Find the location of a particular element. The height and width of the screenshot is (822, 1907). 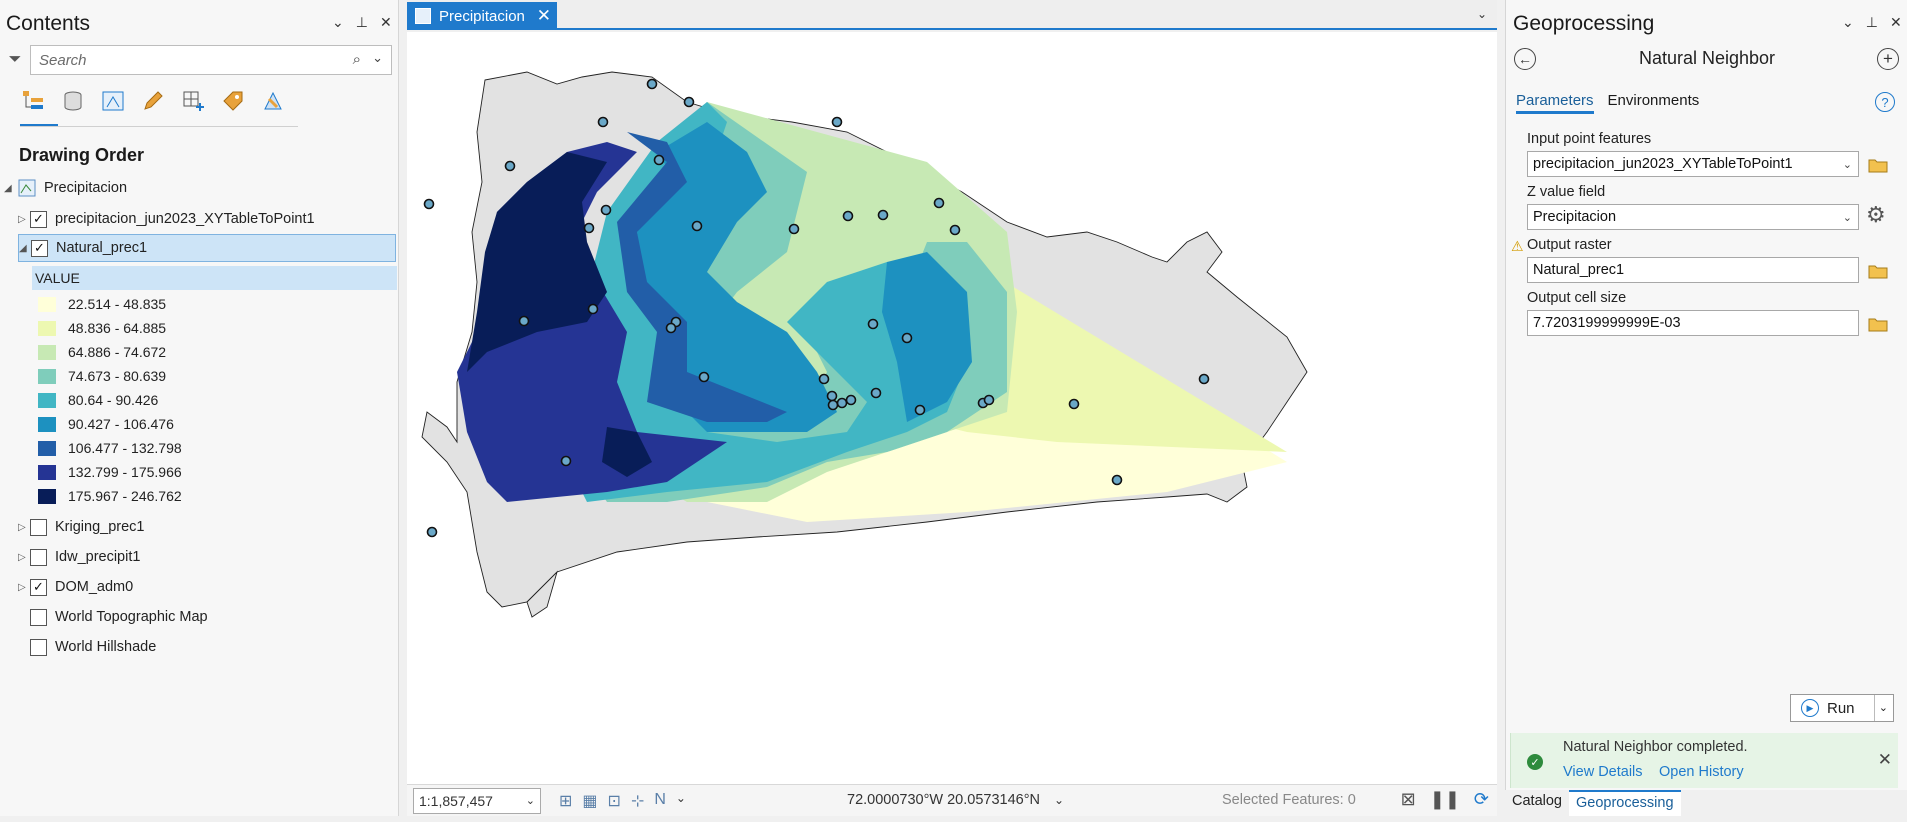

list-by-selection-icon is located at coordinates (113, 101).